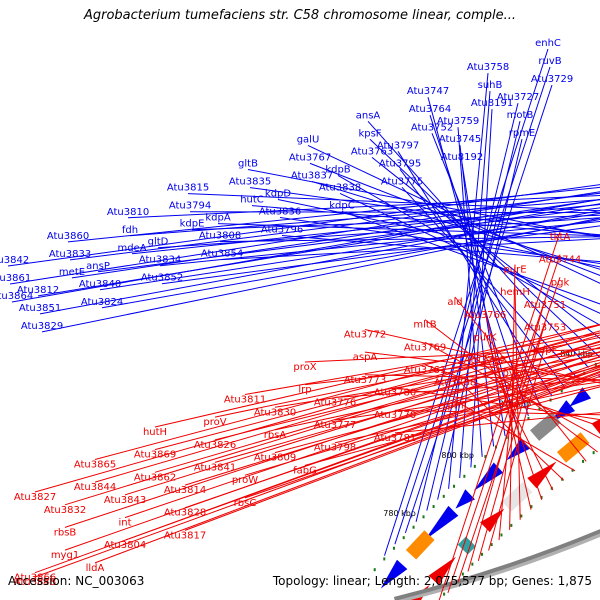 Image resolution: width=600 pixels, height=600 pixels. Describe the element at coordinates (248, 164) in the screenshot. I see `gene-label-gltb: gltB` at that location.